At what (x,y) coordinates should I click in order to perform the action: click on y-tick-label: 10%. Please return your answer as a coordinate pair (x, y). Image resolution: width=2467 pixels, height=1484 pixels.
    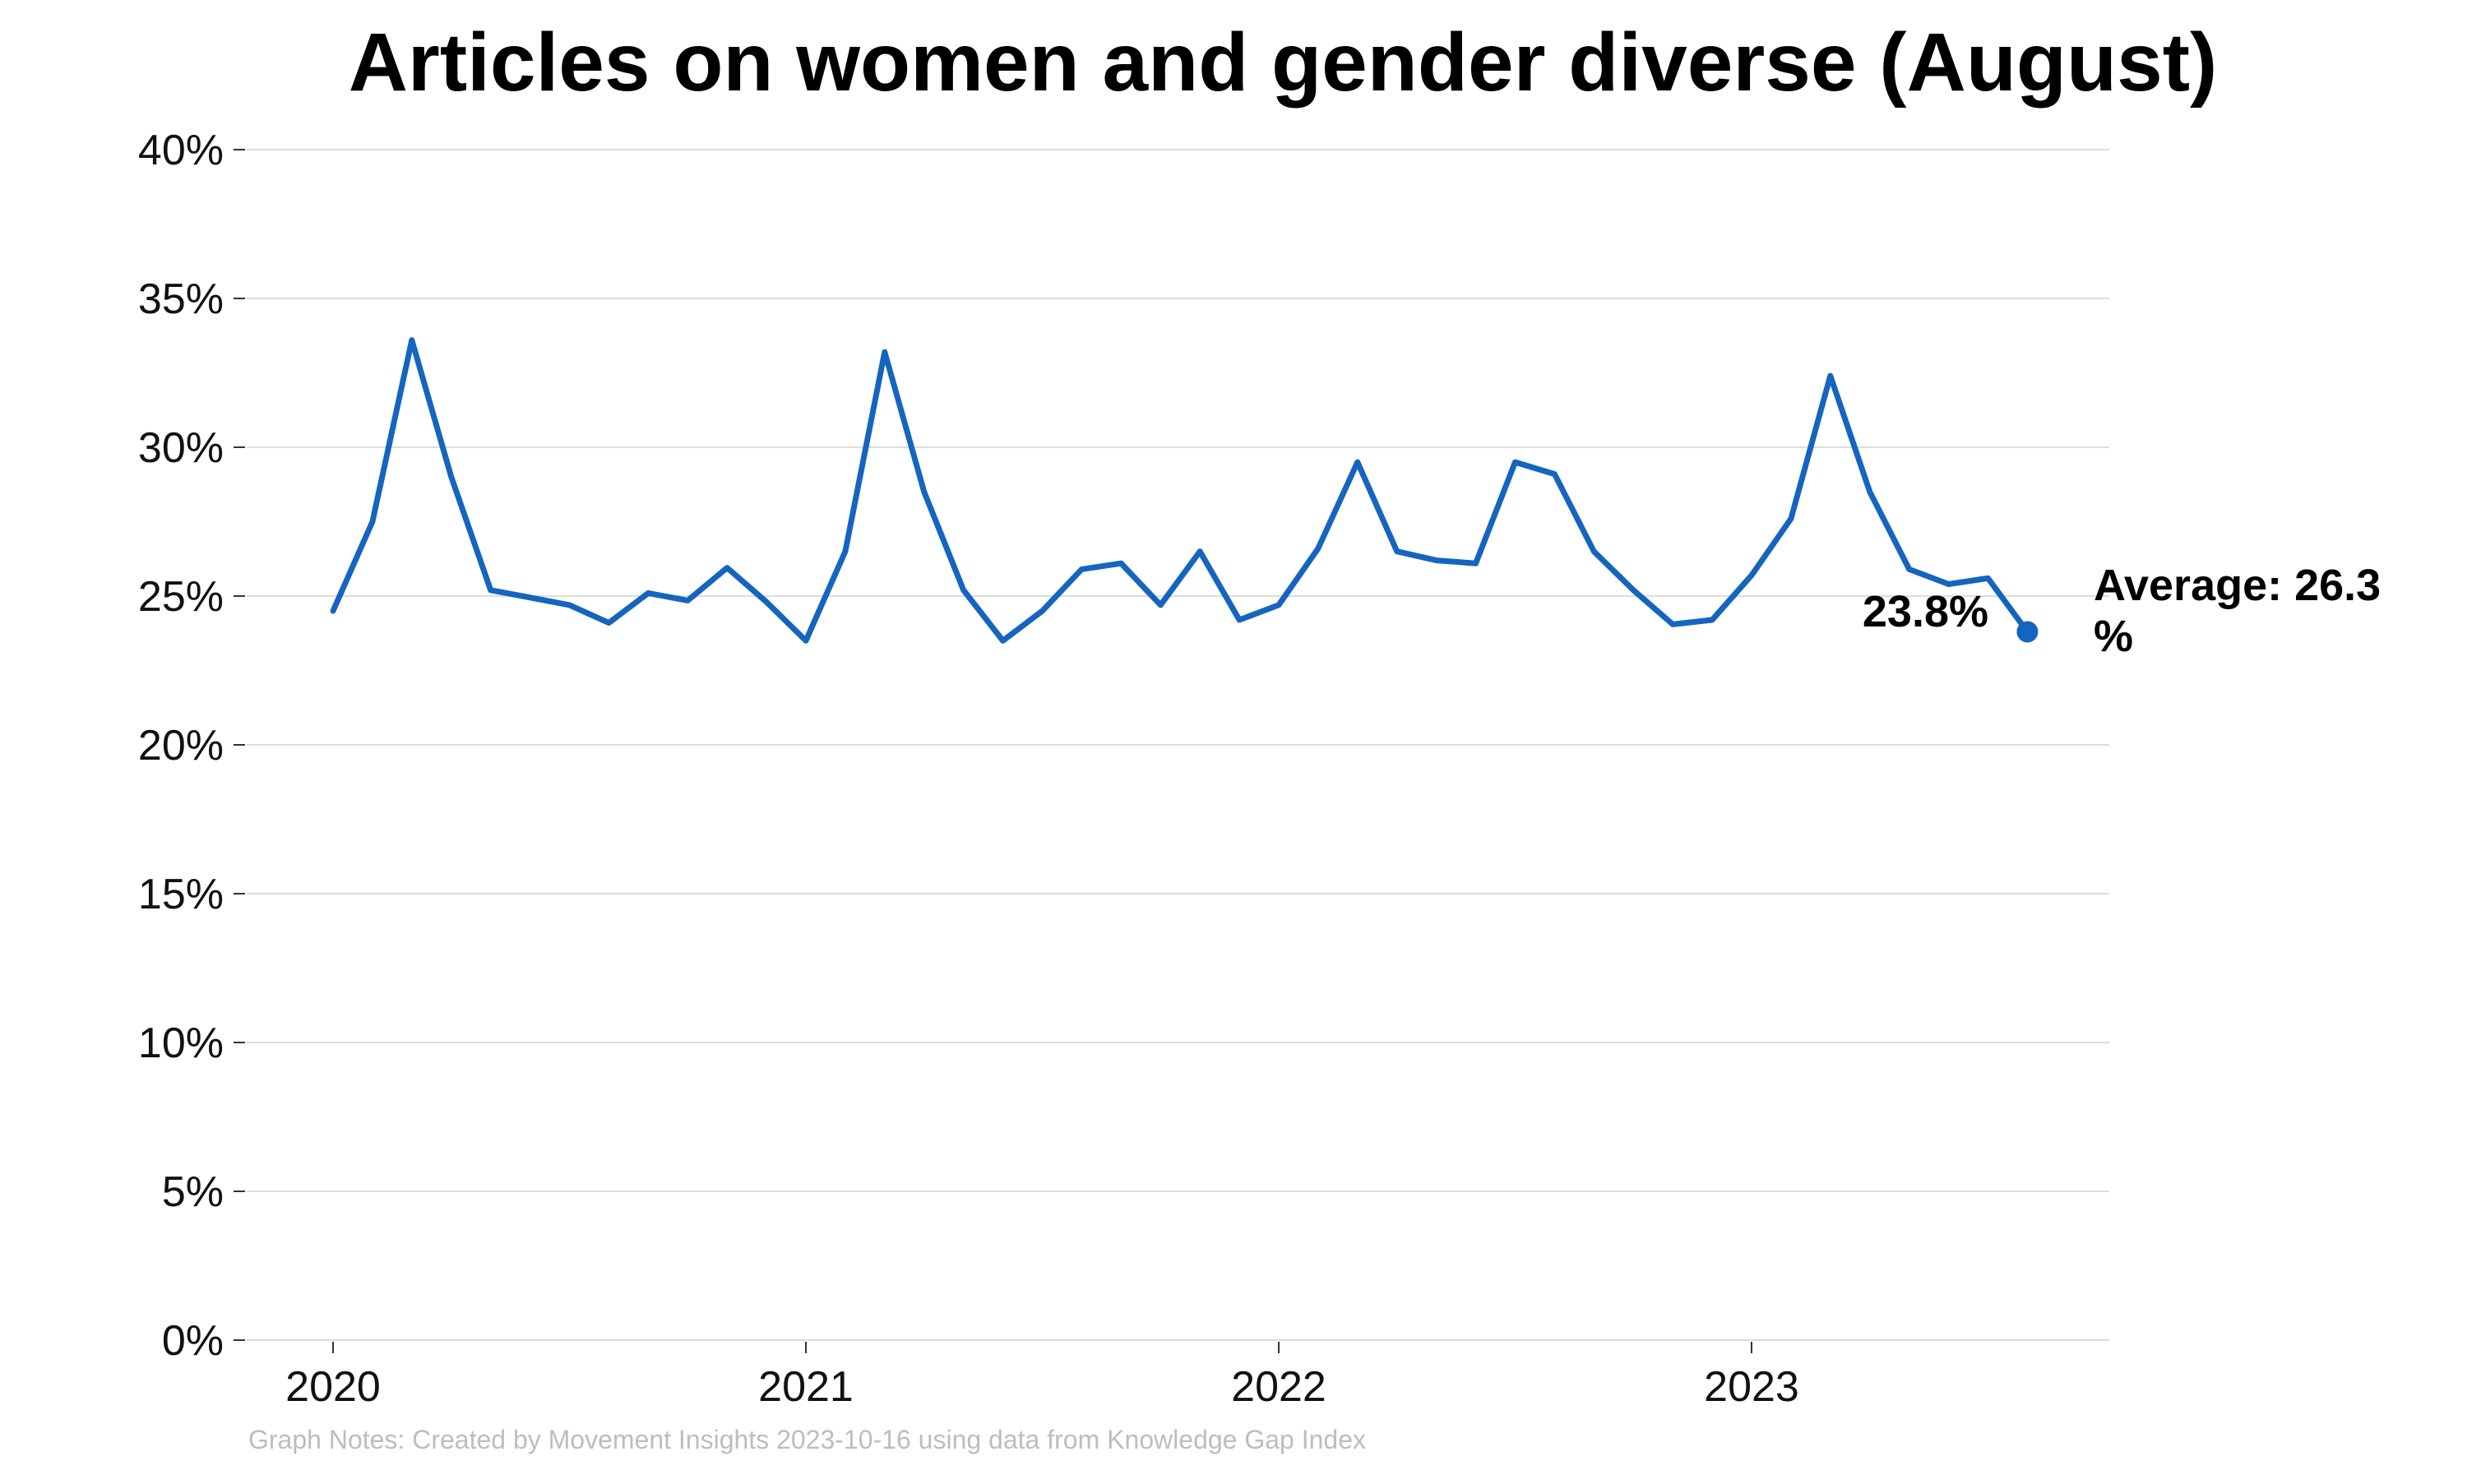
    Looking at the image, I should click on (181, 1043).